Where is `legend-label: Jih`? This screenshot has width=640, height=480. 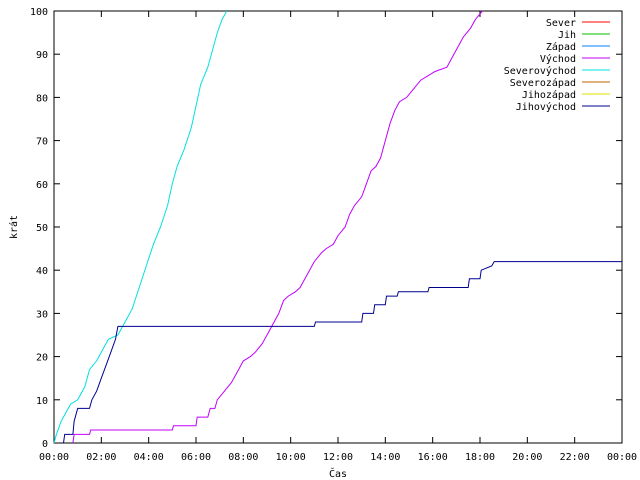 legend-label: Jih is located at coordinates (567, 35).